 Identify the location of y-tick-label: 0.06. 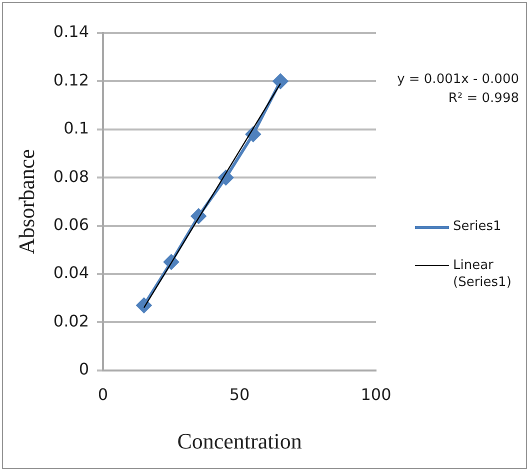
(71, 224).